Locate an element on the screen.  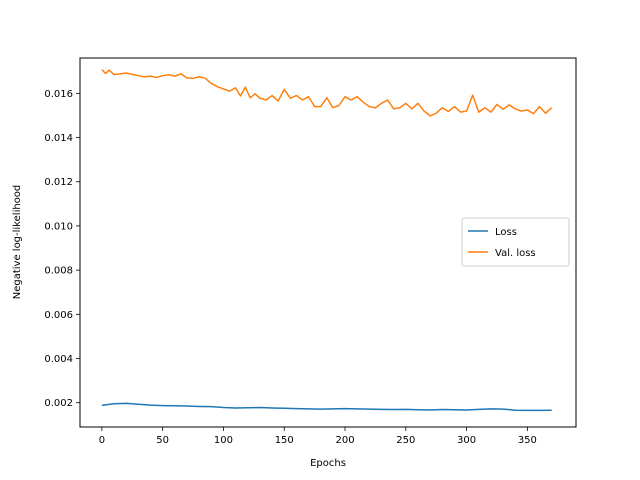
y-tick-label: 0.016 is located at coordinates (58, 94).